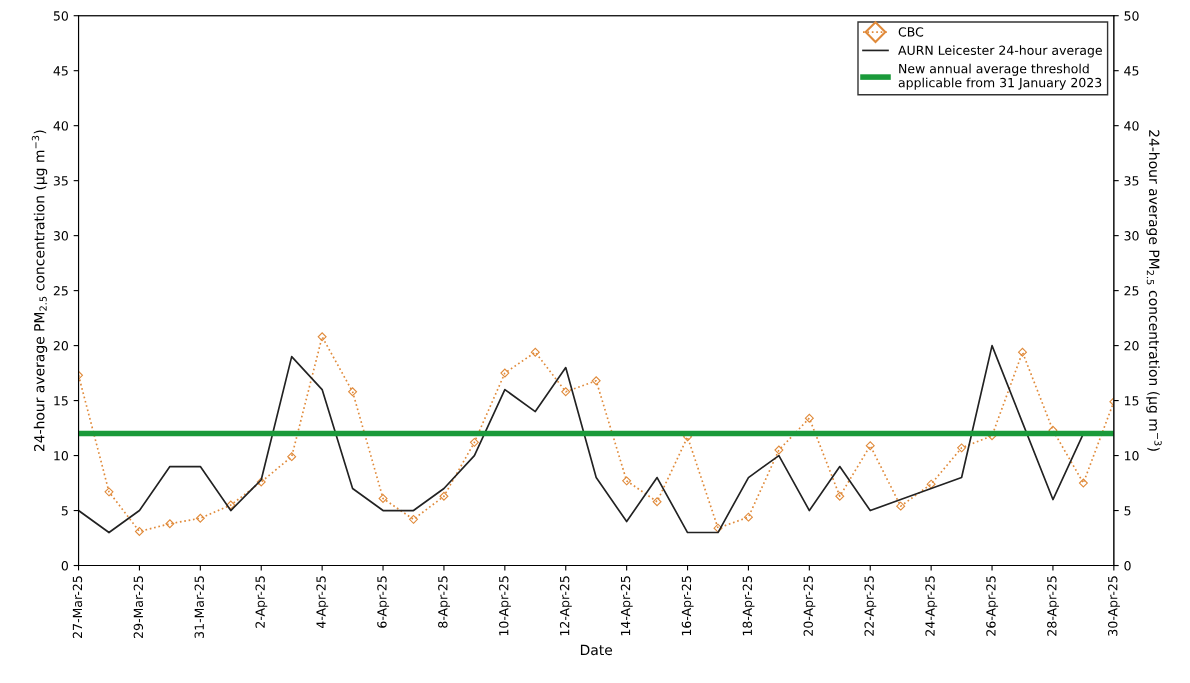 The height and width of the screenshot is (683, 1190). I want to click on y2-tick-label: 50, so click(1131, 16).